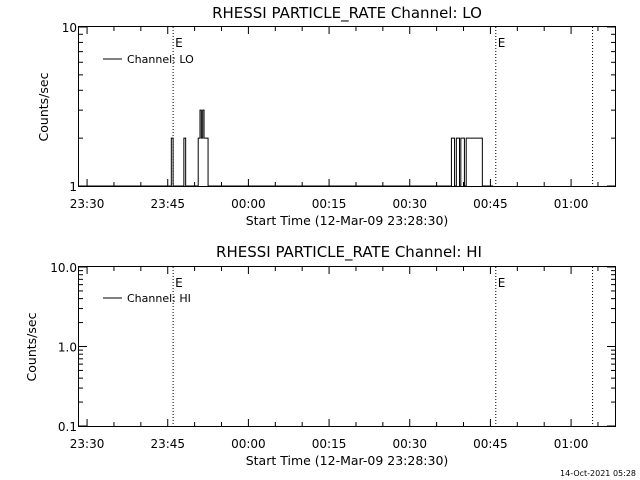  I want to click on y-tick-label: 10.0, so click(63, 268).